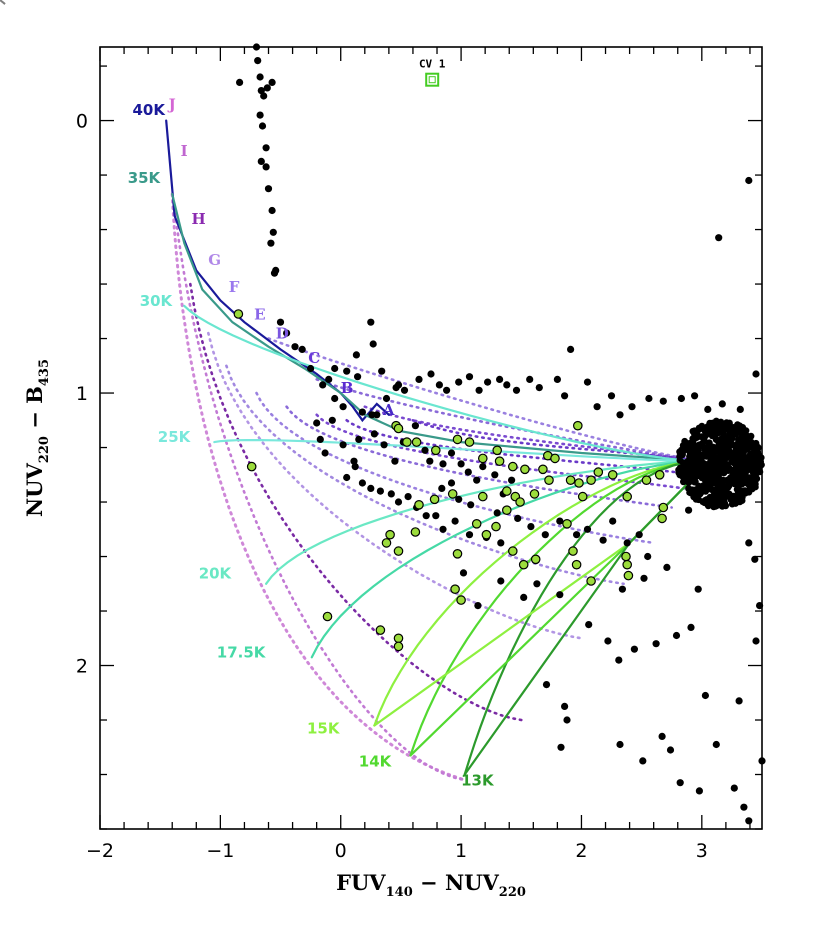  I want to click on letter-label: B, so click(347, 388).